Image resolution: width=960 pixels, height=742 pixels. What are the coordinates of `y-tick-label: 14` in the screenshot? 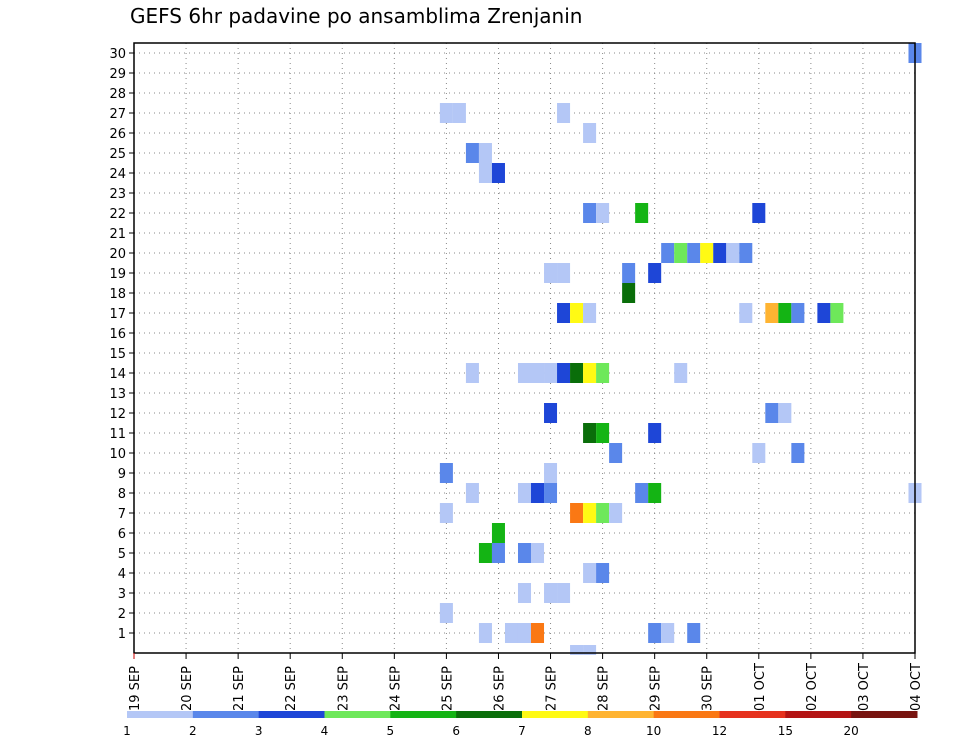 It's located at (117, 374).